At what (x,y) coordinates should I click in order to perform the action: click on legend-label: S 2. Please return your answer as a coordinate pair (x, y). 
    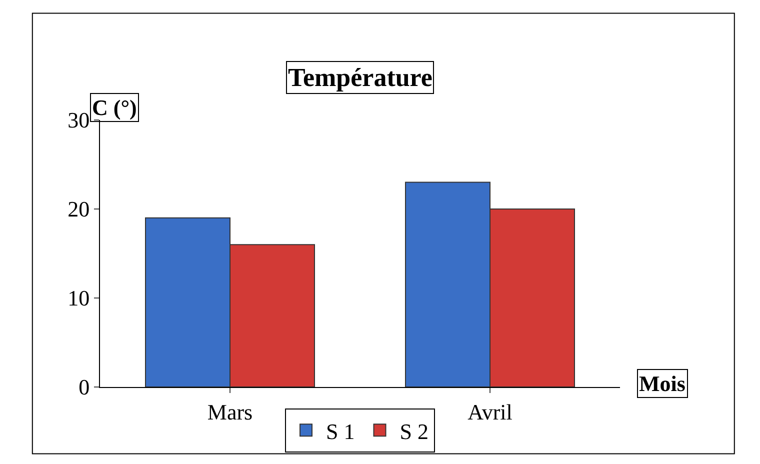
    Looking at the image, I should click on (414, 431).